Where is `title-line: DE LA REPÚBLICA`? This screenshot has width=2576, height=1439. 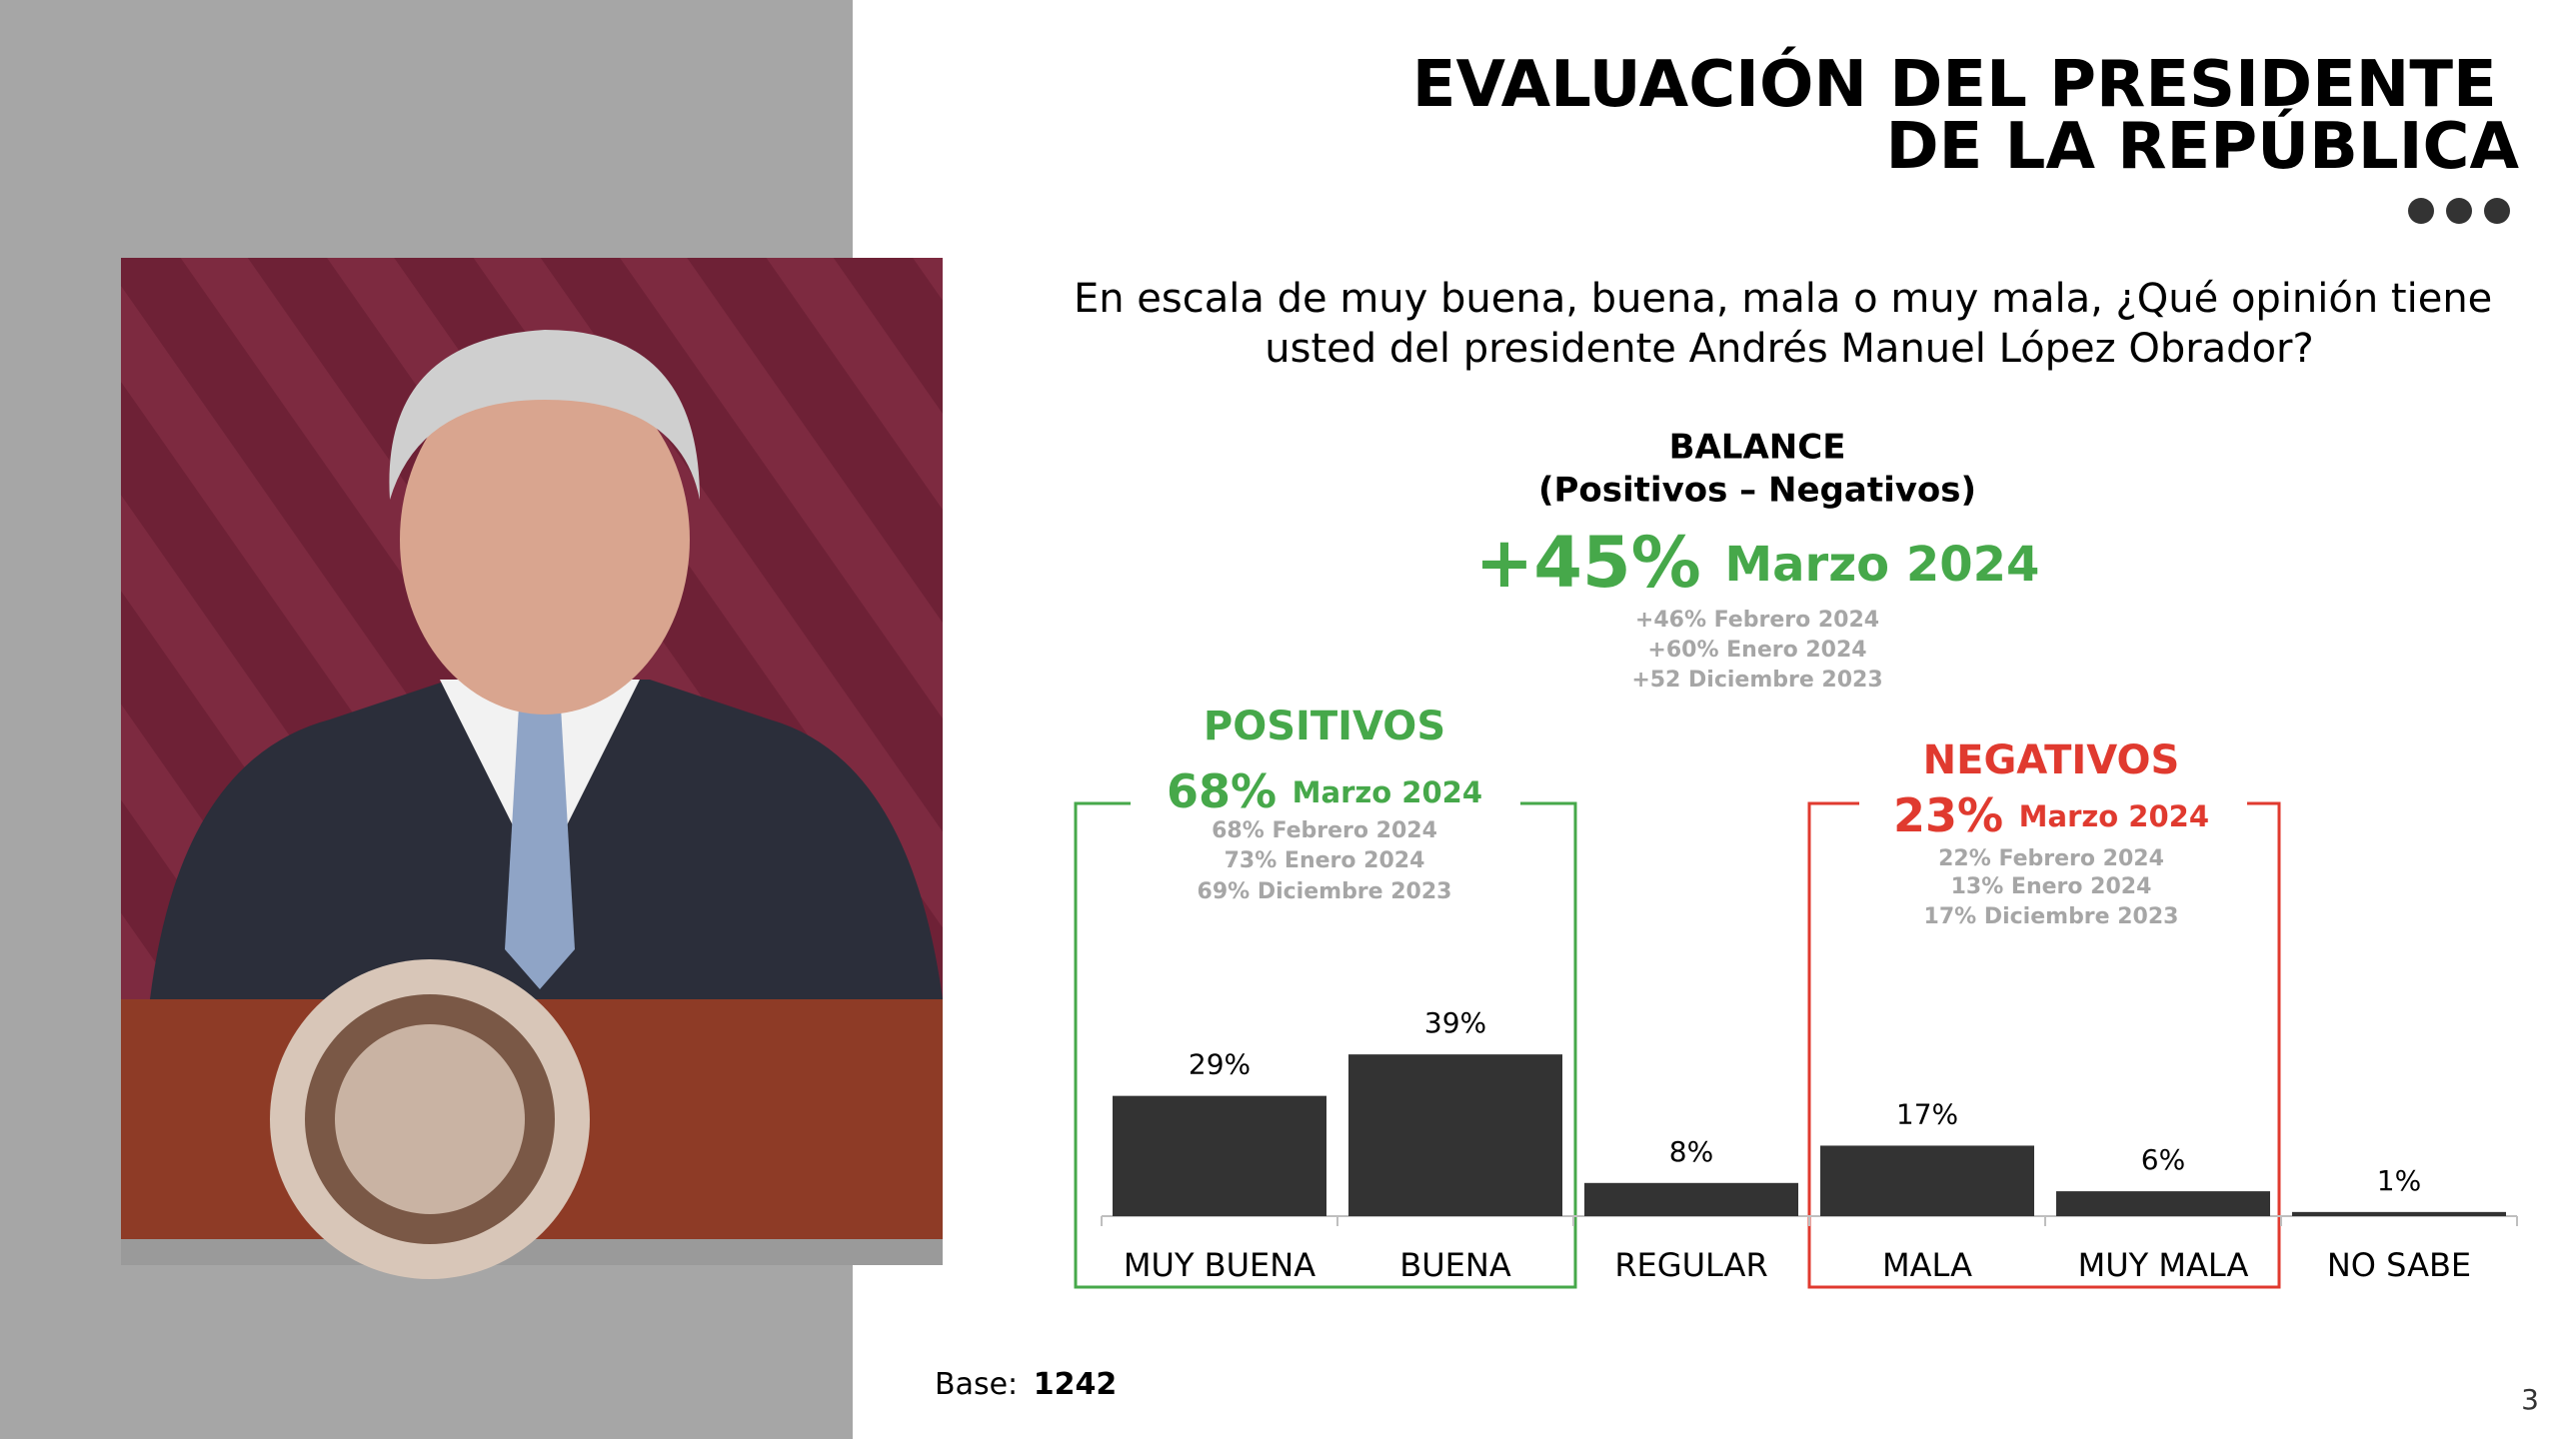 title-line: DE LA REPÚBLICA is located at coordinates (2203, 146).